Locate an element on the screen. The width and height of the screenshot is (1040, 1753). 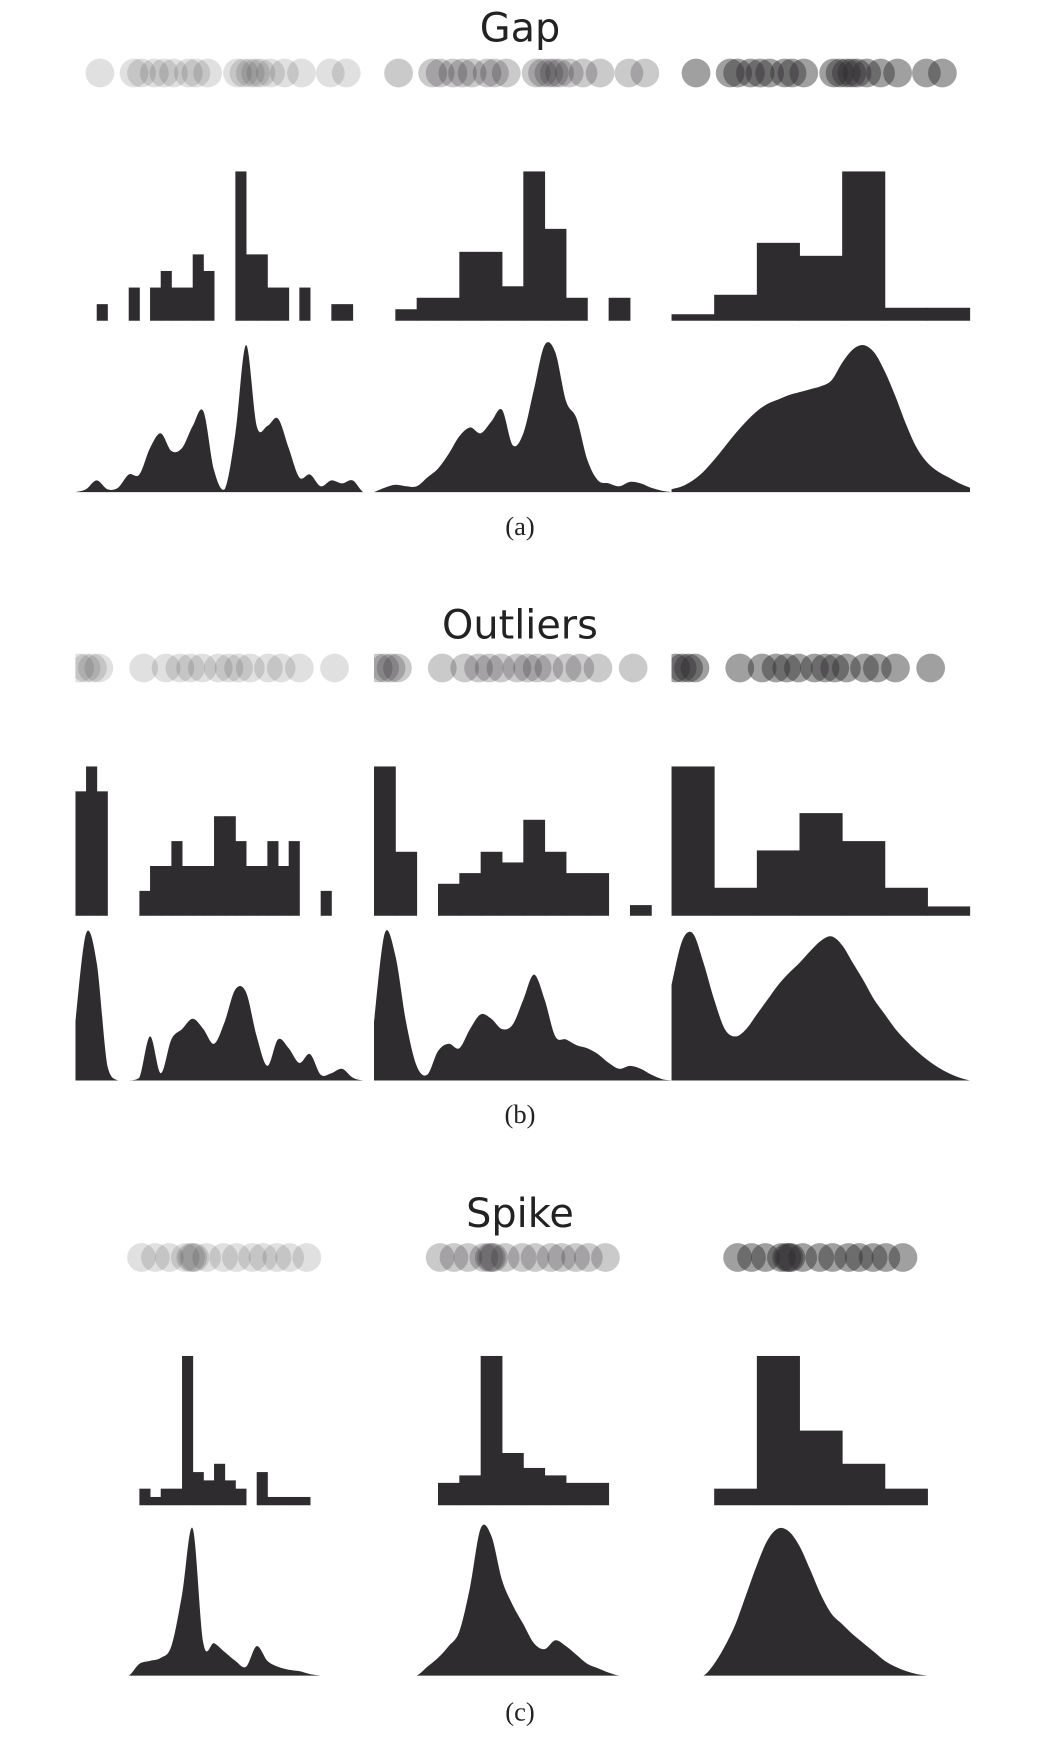
panel-label: (b) is located at coordinates (520, 1114).